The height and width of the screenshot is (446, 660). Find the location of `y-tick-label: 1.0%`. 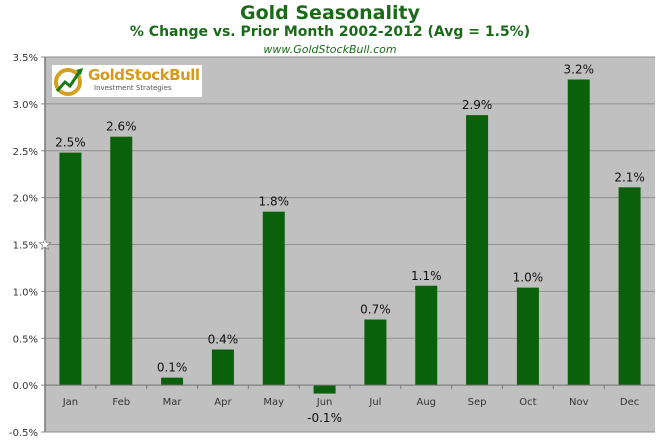

y-tick-label: 1.0% is located at coordinates (25, 292).